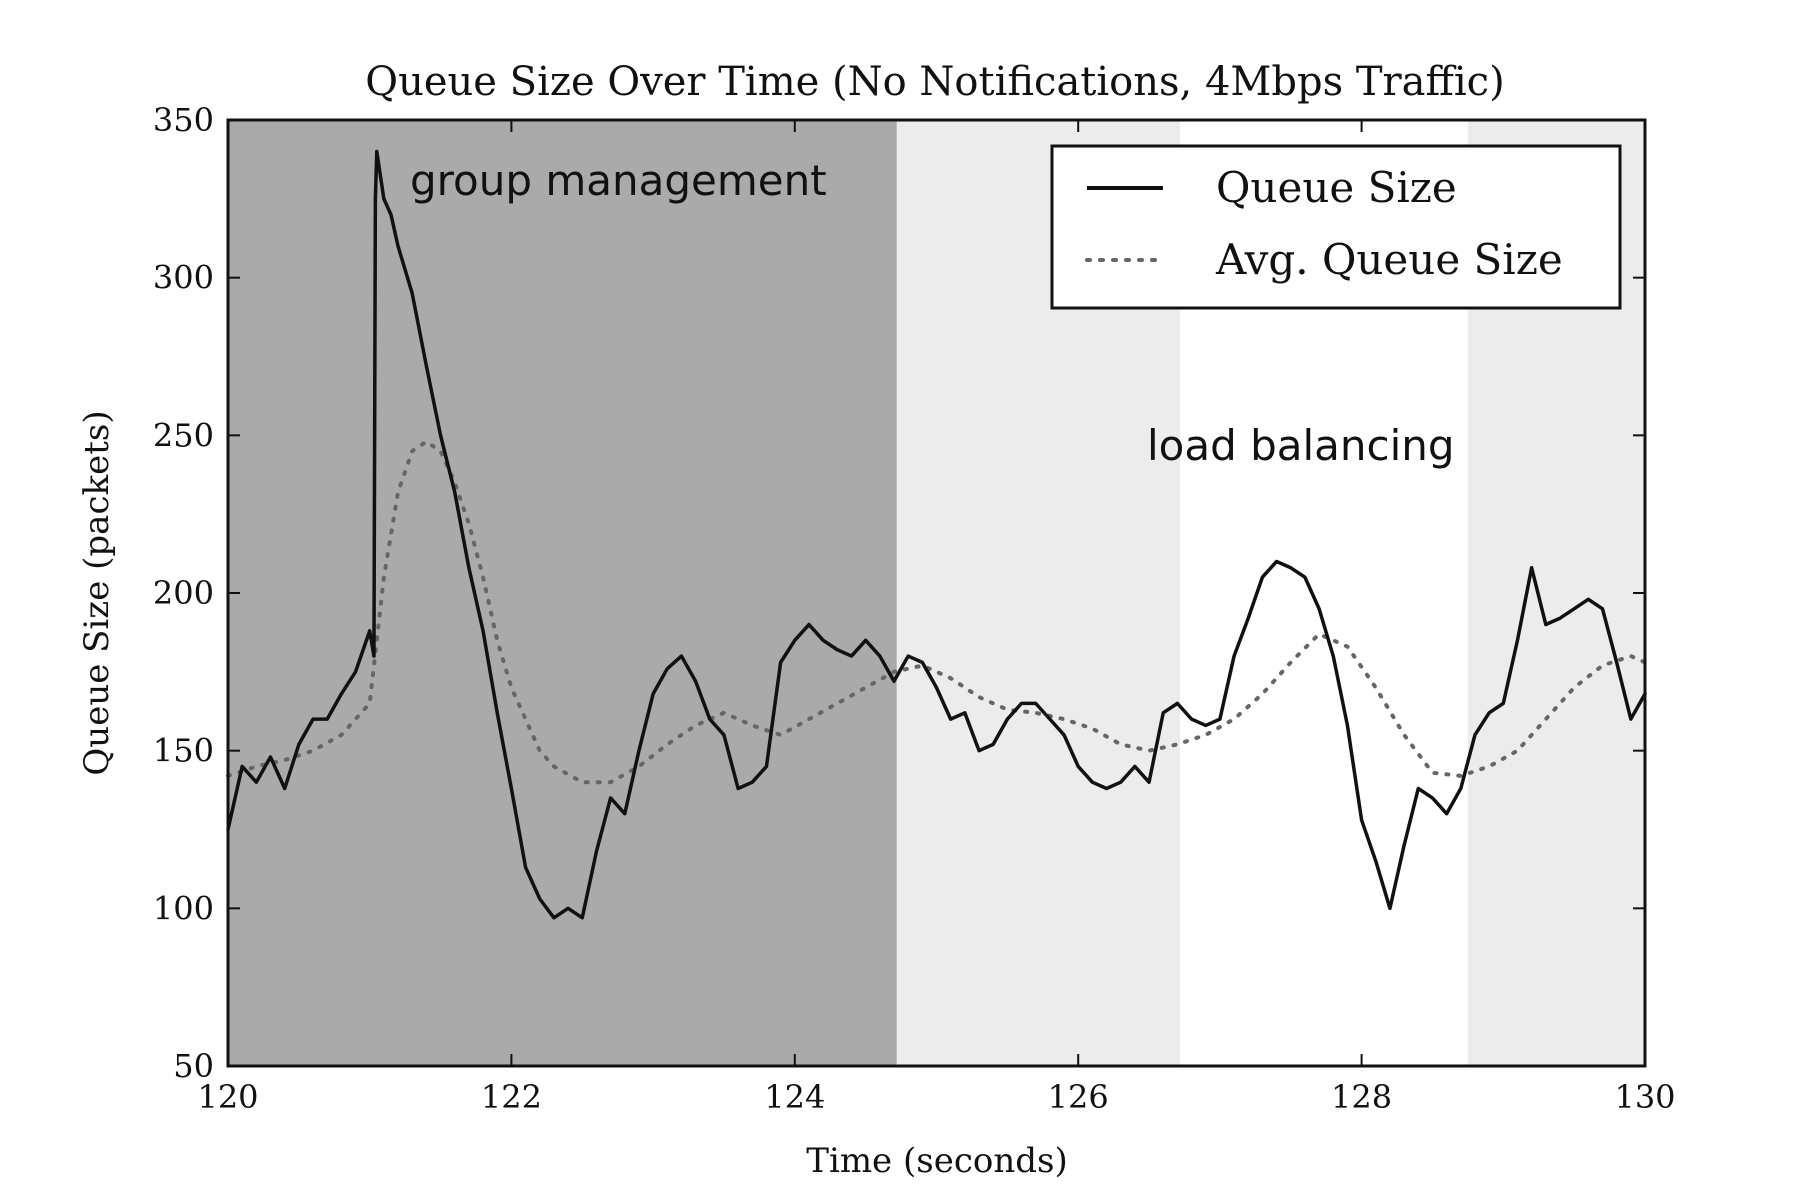 The image size is (1800, 1200). I want to click on y-tick-label: 300, so click(183, 278).